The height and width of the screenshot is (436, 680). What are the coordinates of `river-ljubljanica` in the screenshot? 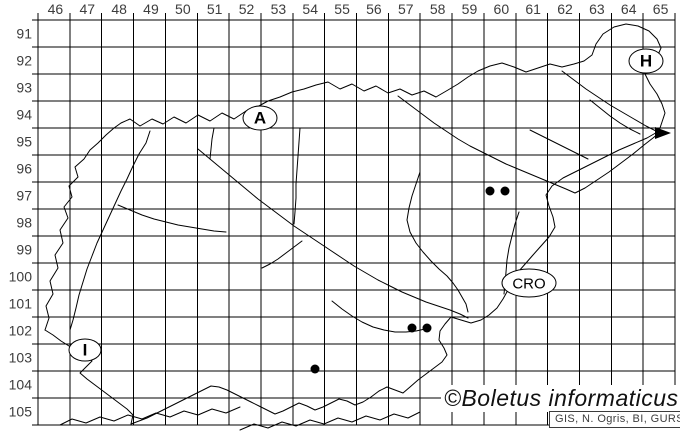 It's located at (282, 254).